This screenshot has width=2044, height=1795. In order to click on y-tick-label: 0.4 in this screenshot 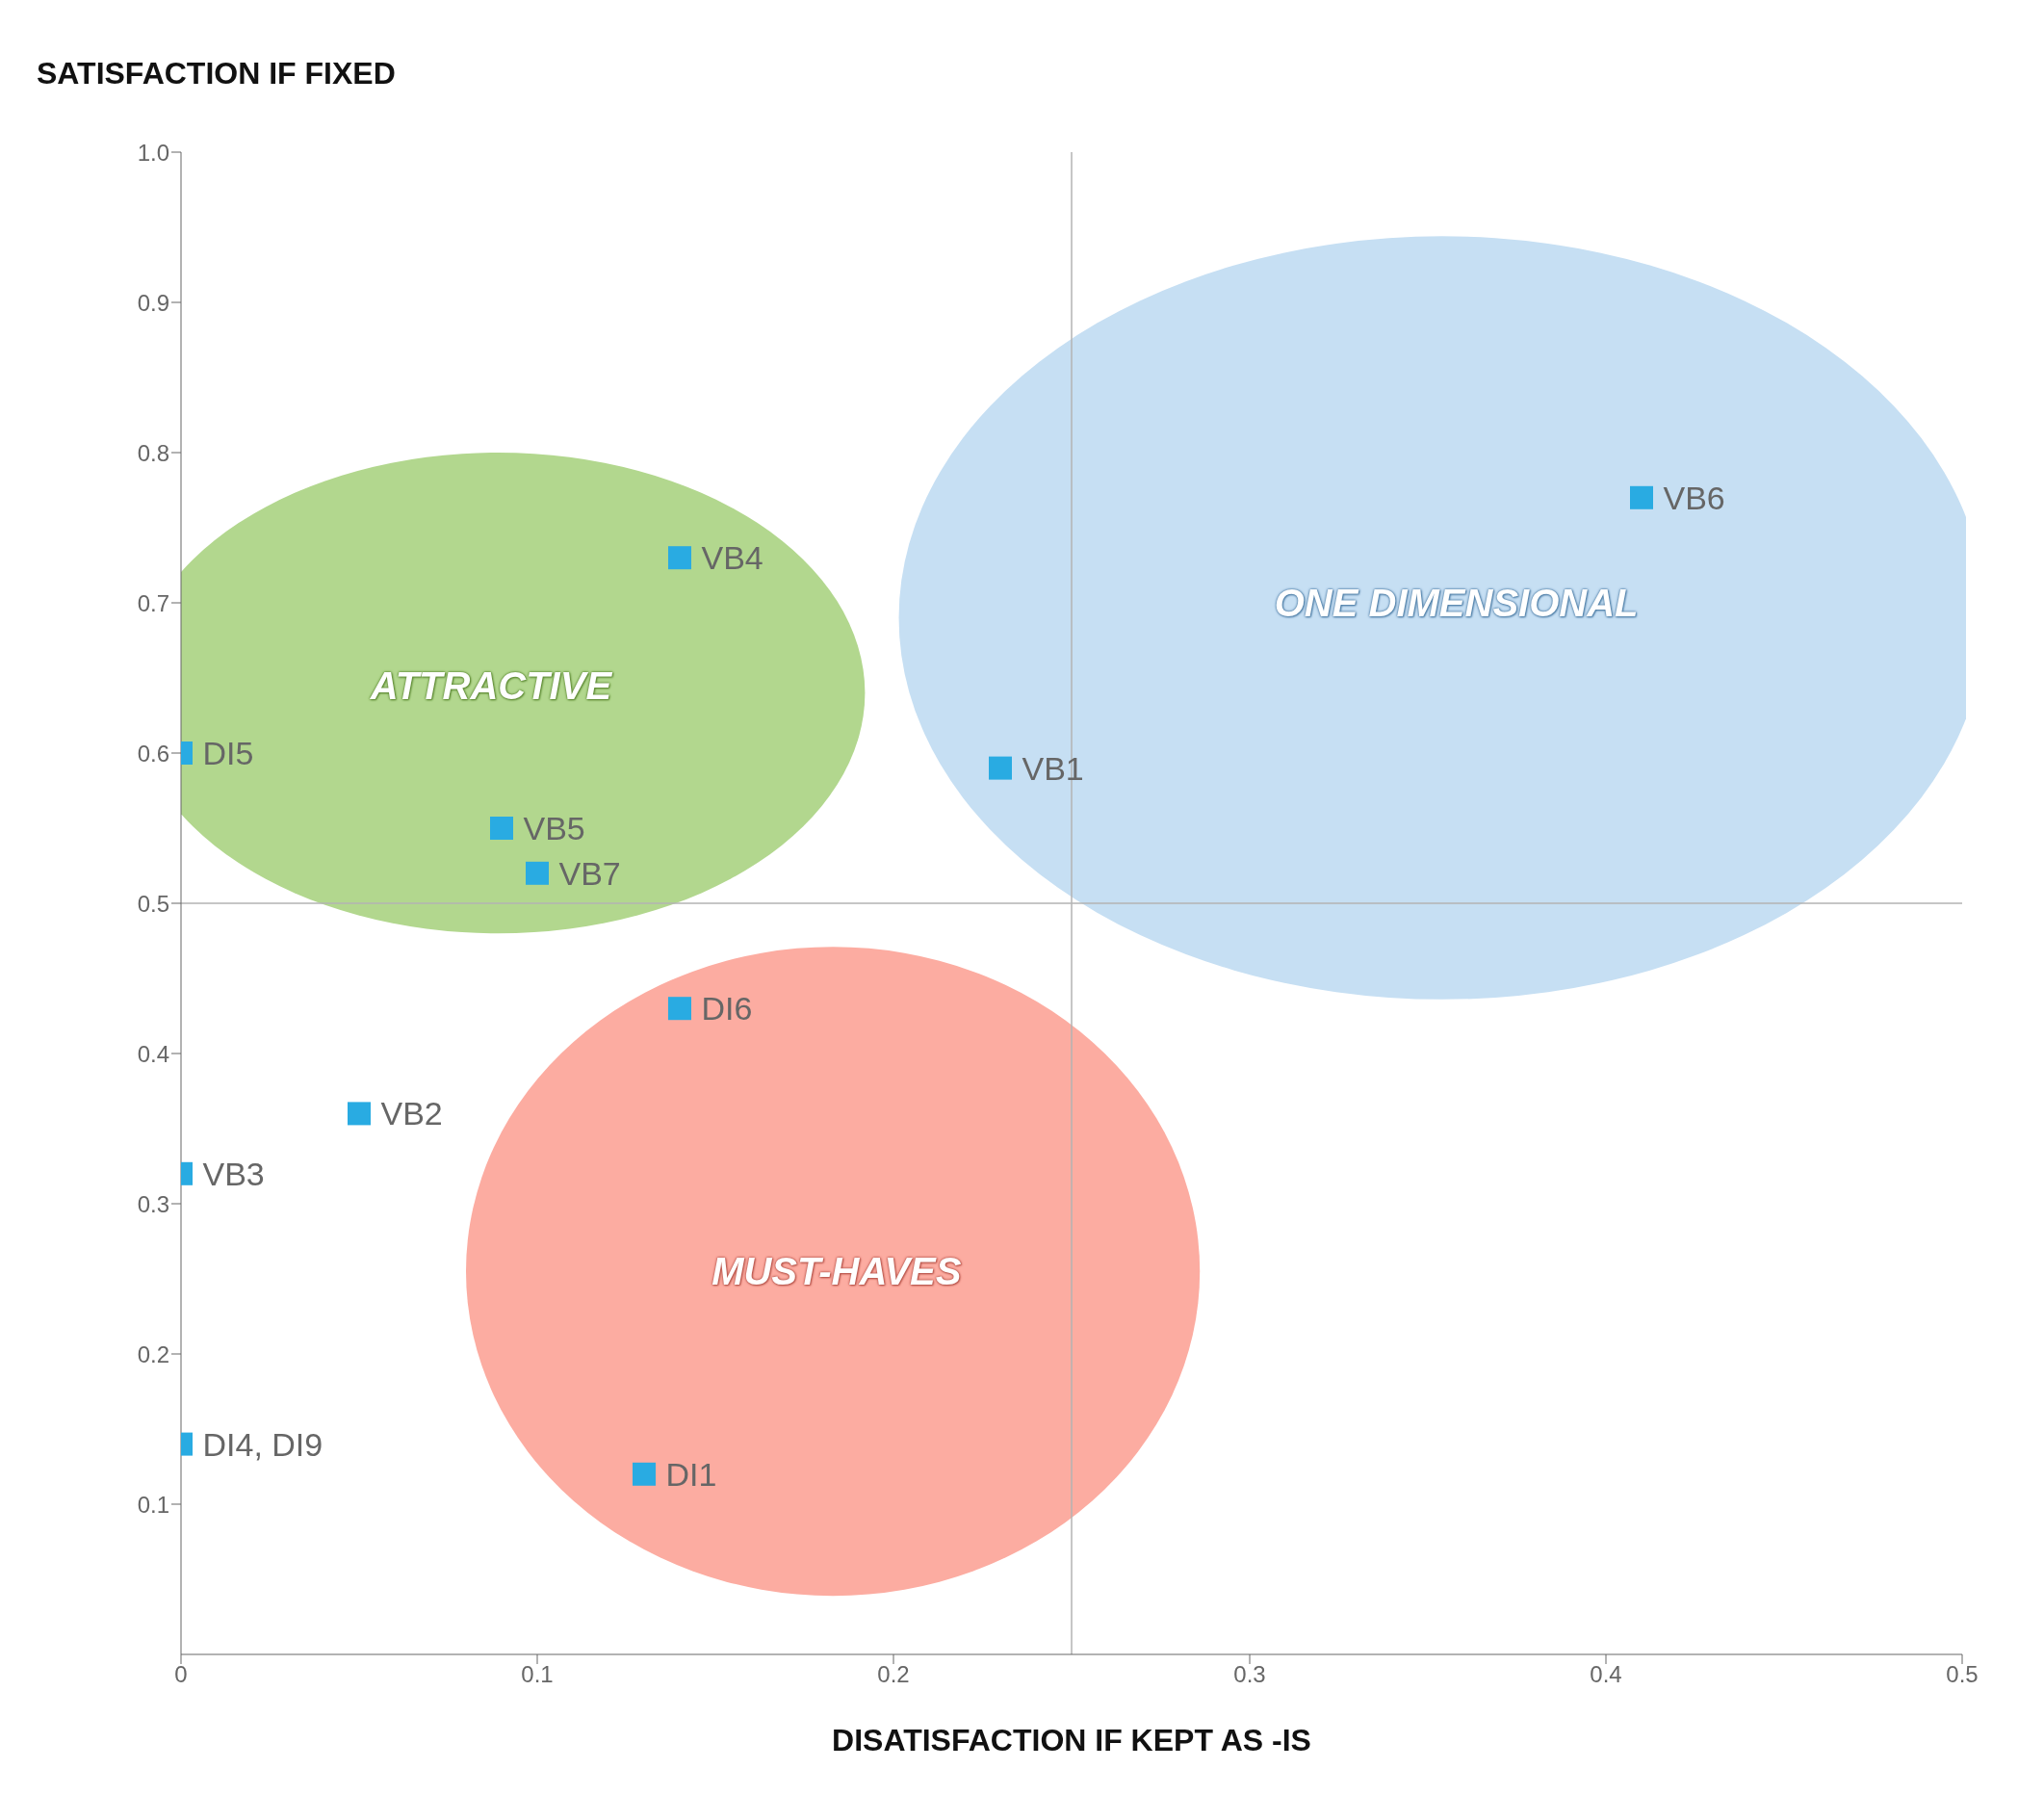, I will do `click(153, 1053)`.